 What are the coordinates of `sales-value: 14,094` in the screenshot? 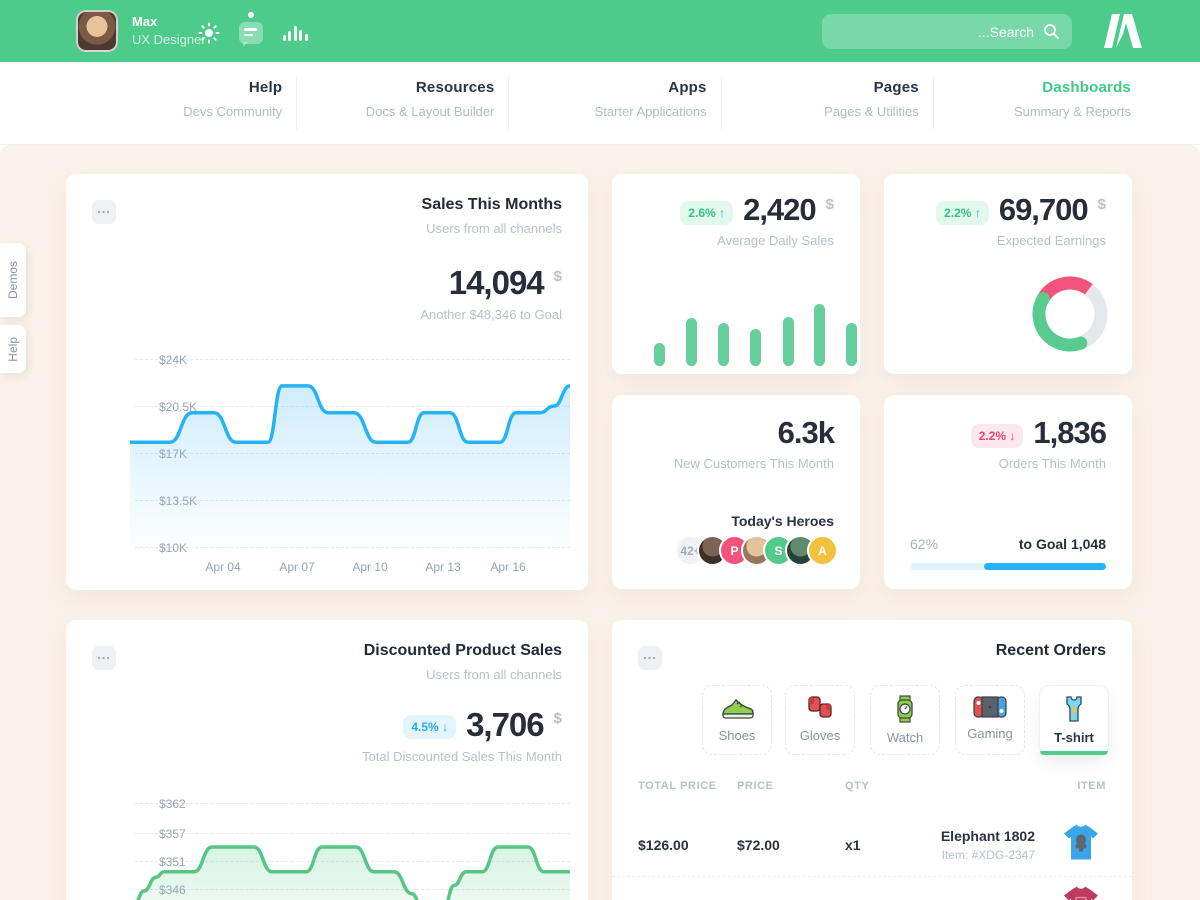 It's located at (496, 282).